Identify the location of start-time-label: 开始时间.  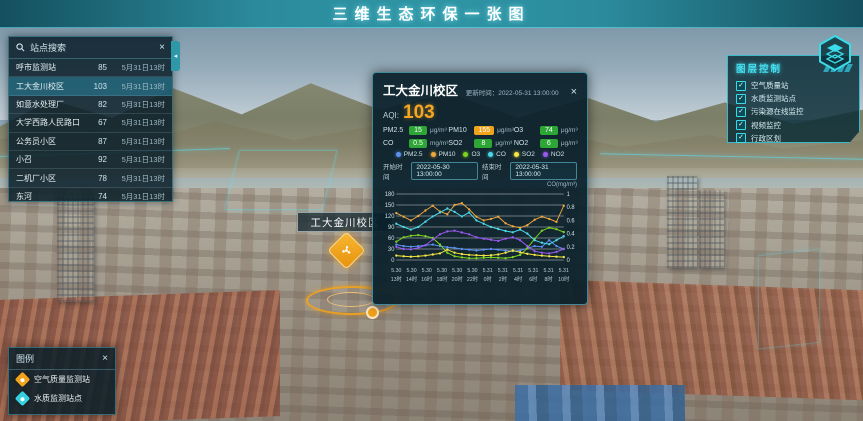
(393, 172).